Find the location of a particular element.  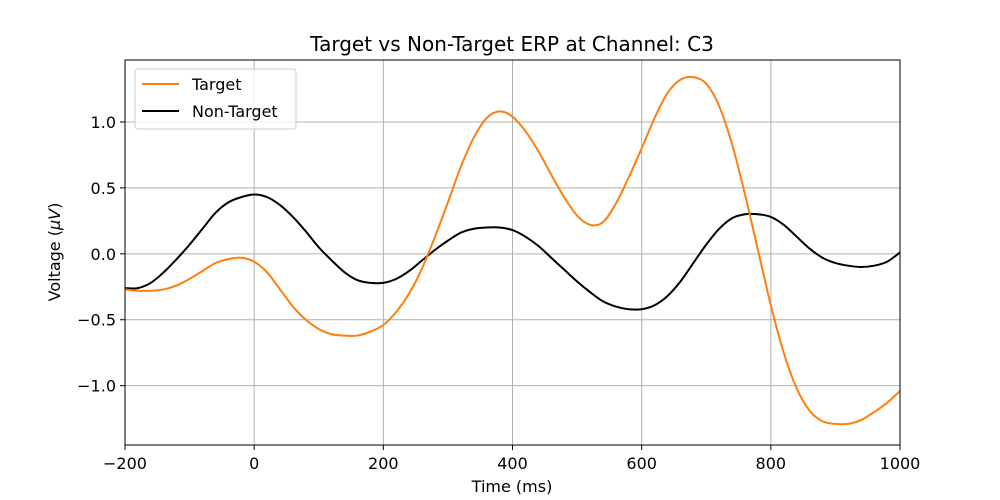

x-axis-label: Time (ms) is located at coordinates (512, 486).